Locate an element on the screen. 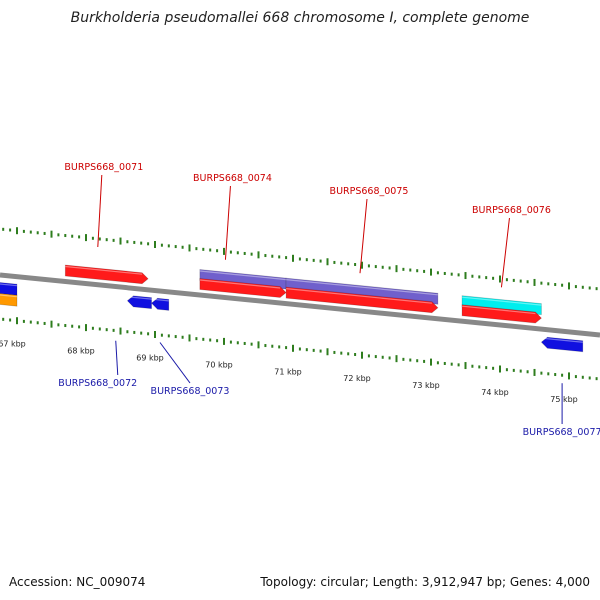  scale-label: 74 kbp is located at coordinates (495, 392).